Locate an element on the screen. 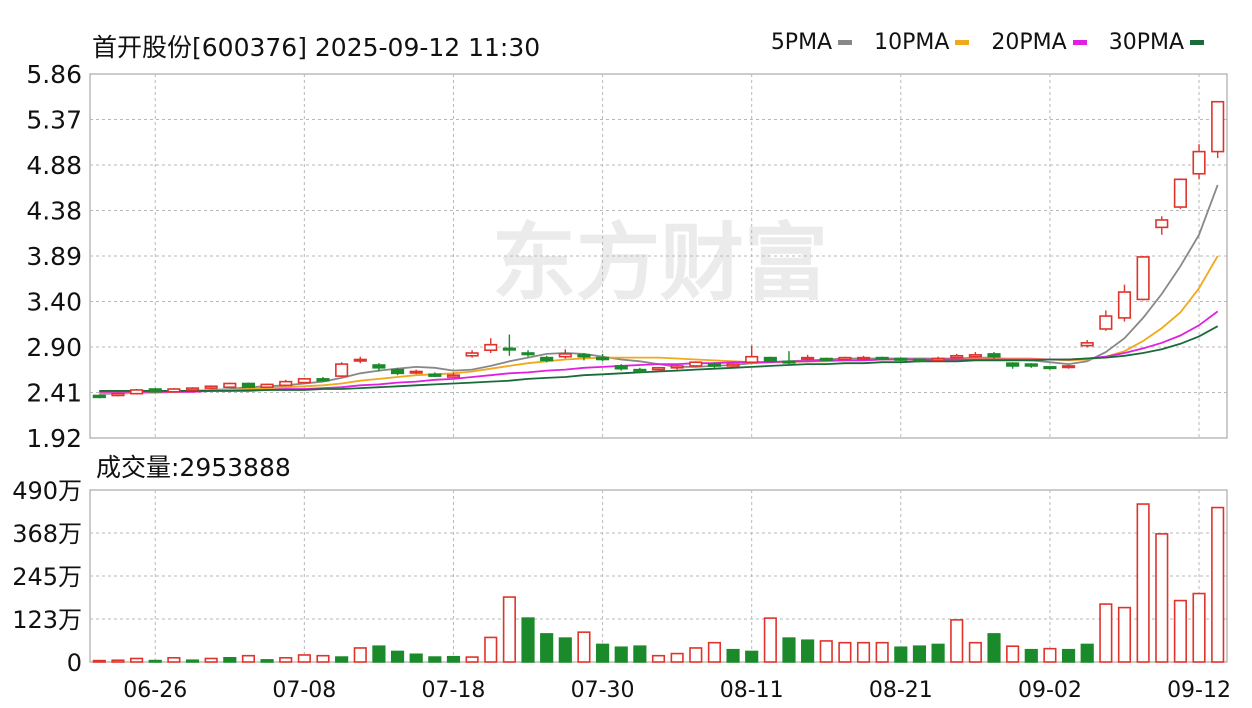 This screenshot has height=708, width=1252. legend-item-20pma: 20PMA is located at coordinates (1039, 42).